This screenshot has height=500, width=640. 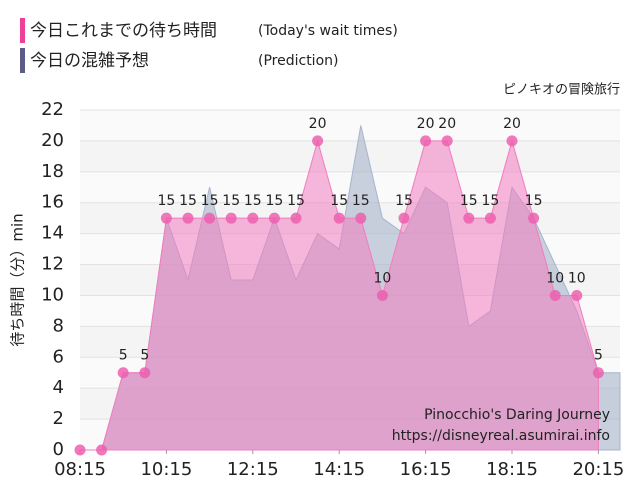 What do you see at coordinates (166, 469) in the screenshot?
I see `x-tick-label: 10:15` at bounding box center [166, 469].